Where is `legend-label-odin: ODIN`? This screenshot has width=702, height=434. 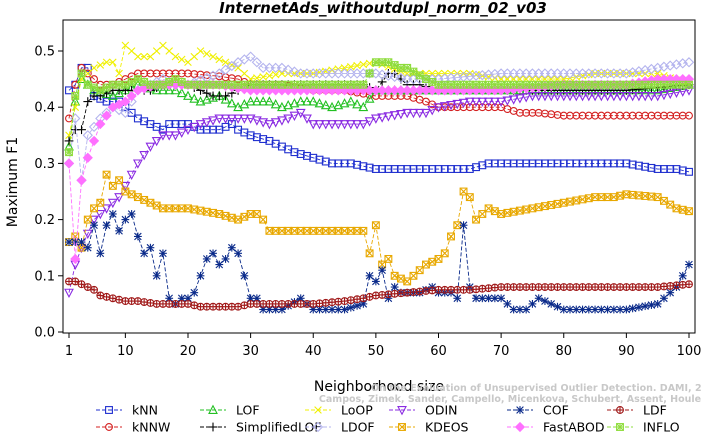
legend-label-odin: ODIN is located at coordinates (441, 410).